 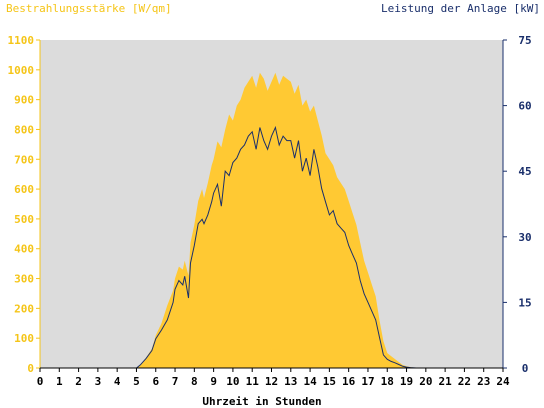 I want to click on x-tick-label: 19, so click(x=406, y=381).